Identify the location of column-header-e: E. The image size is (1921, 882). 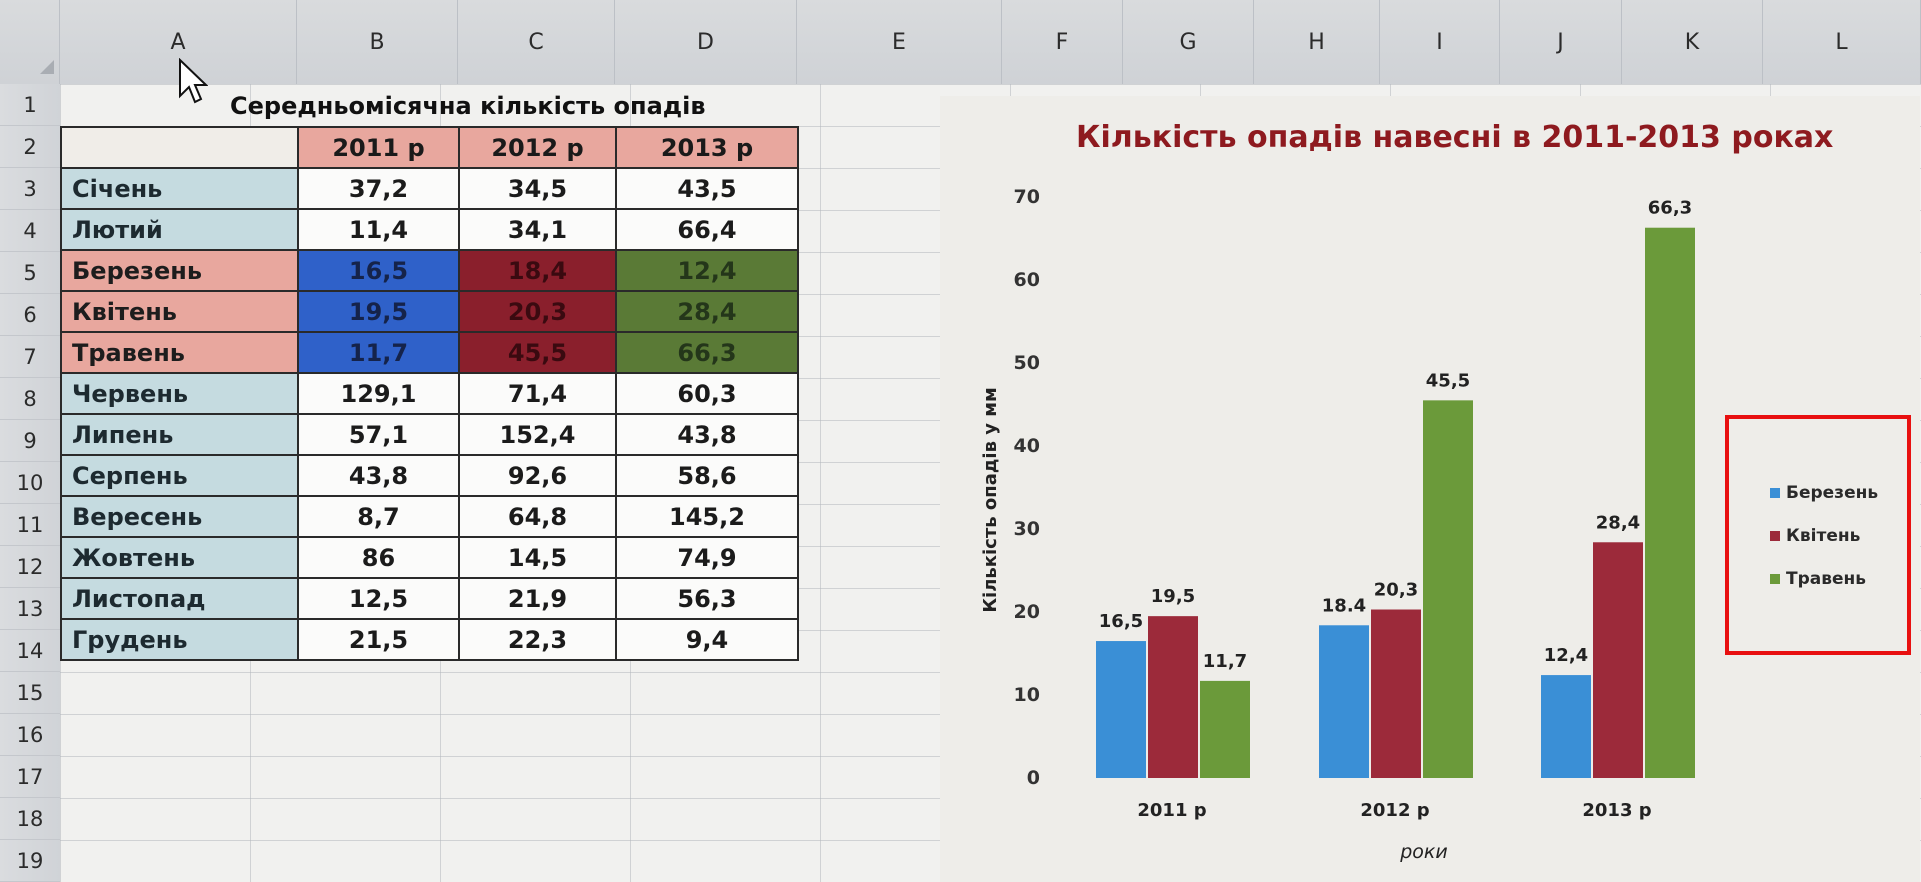
(899, 42).